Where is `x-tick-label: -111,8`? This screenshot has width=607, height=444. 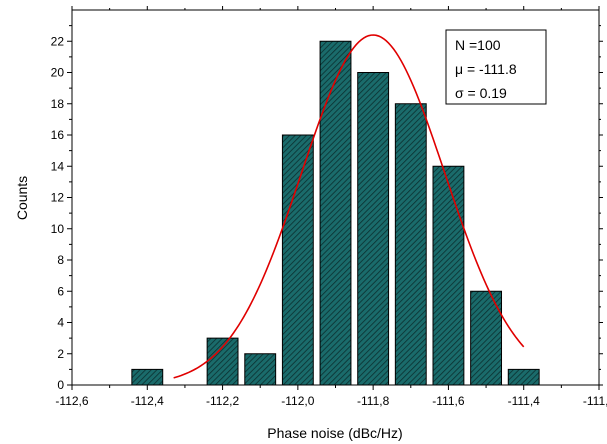
x-tick-label: -111,8 is located at coordinates (373, 401).